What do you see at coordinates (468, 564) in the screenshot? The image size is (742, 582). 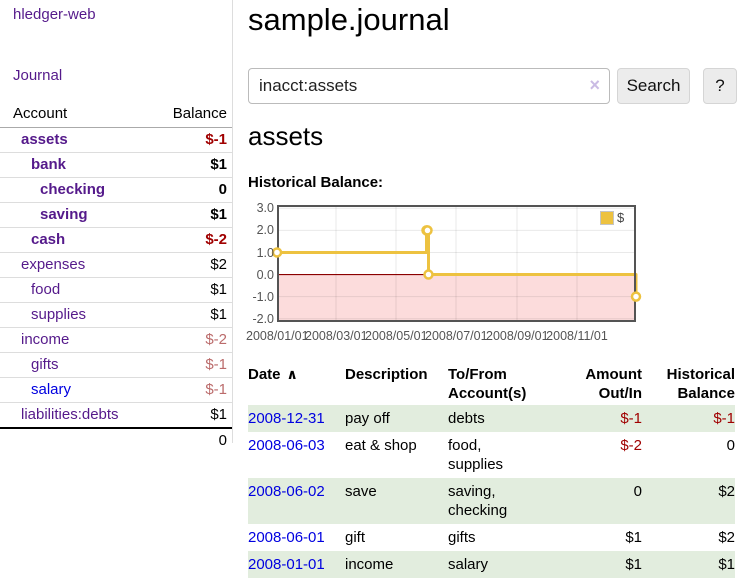 I see `transaction-accounts: salary` at bounding box center [468, 564].